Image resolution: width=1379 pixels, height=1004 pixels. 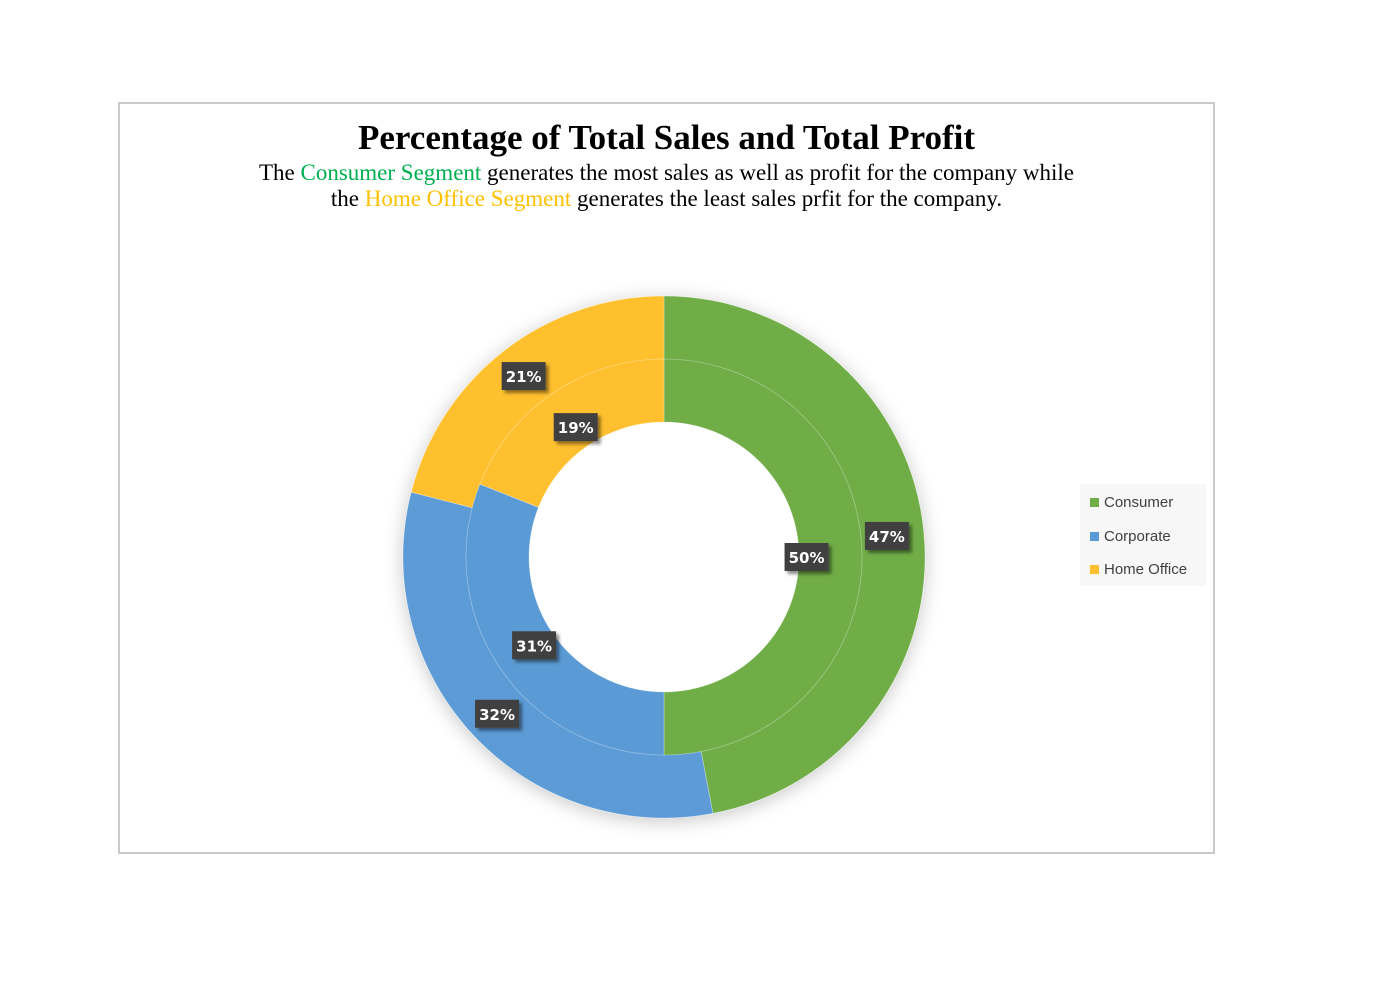 I want to click on legend-item-corporate: Corporate, so click(x=1130, y=536).